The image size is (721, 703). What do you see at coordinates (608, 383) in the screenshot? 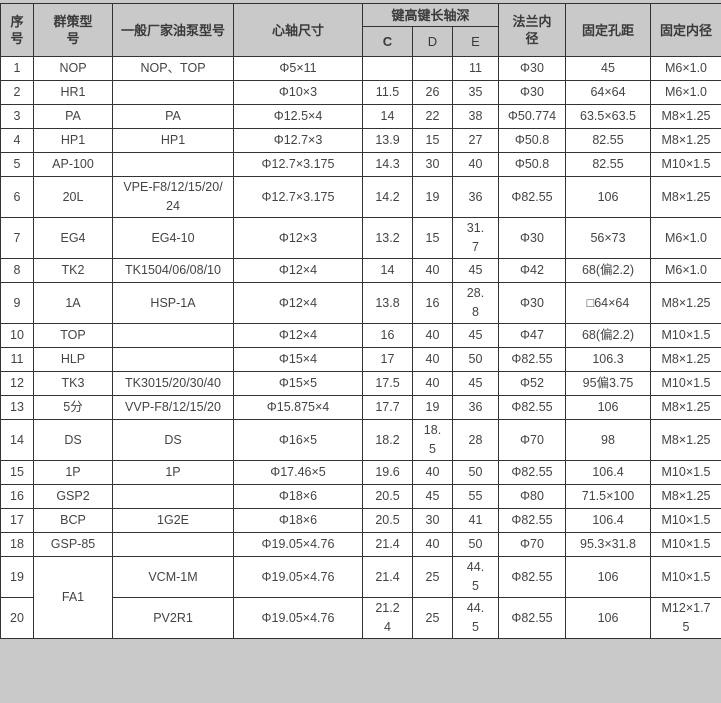
I see `cell-hole-distance: 95偏3.75` at bounding box center [608, 383].